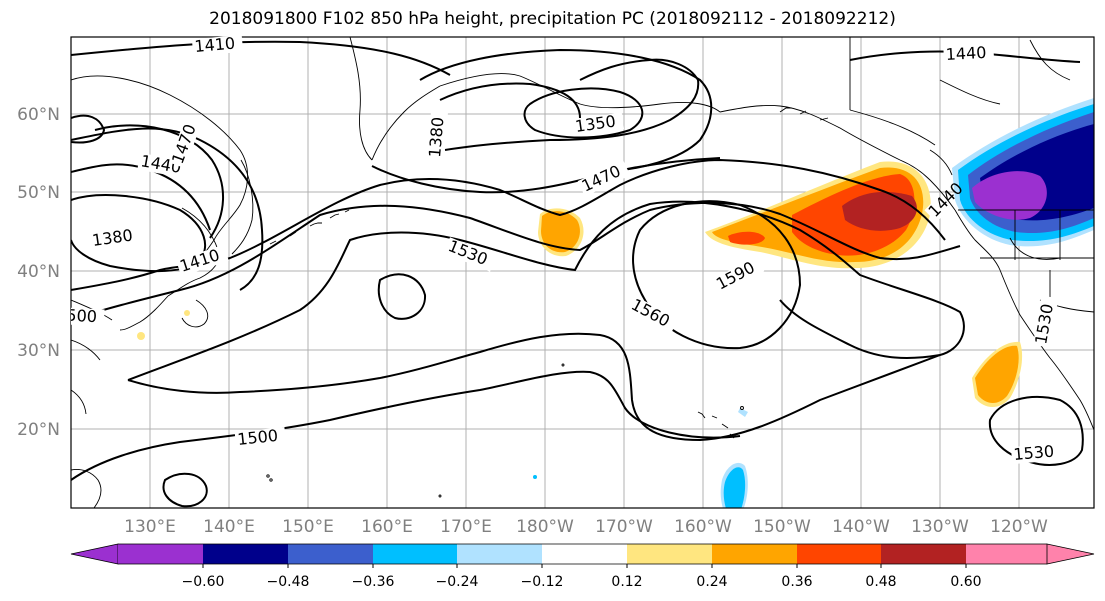  What do you see at coordinates (38, 272) in the screenshot?
I see `lat-label: 40°N` at bounding box center [38, 272].